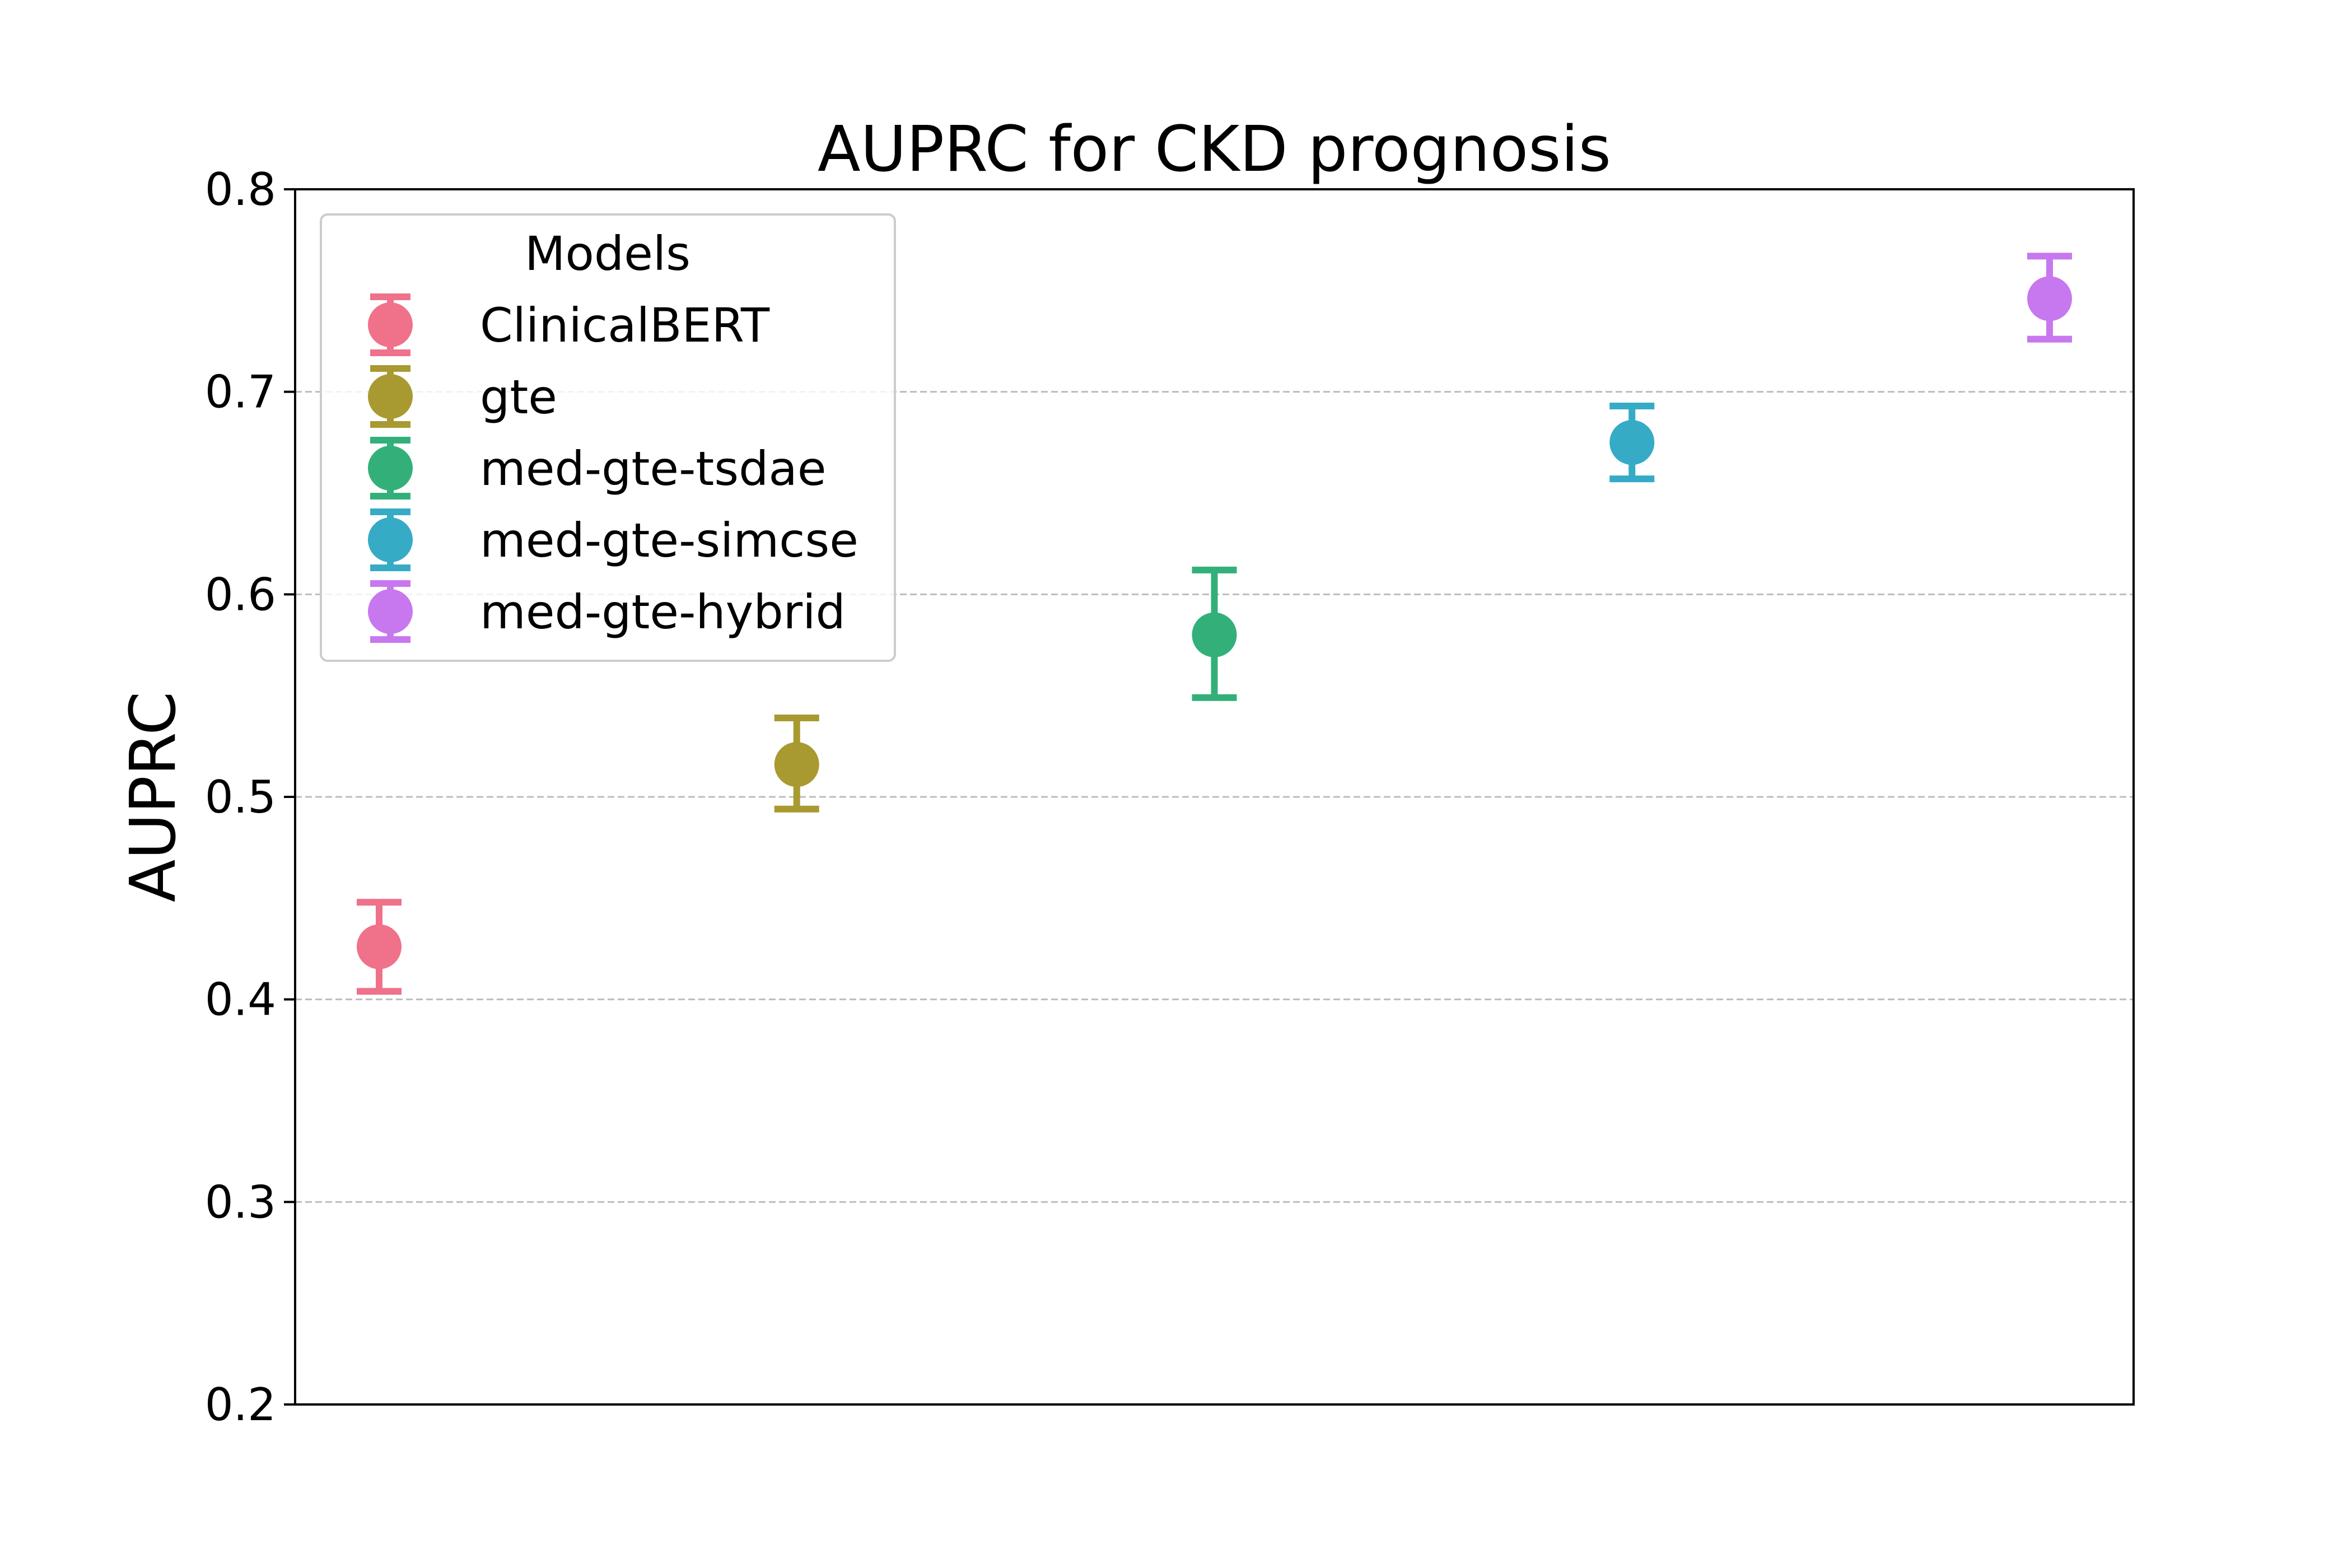 The width and height of the screenshot is (2352, 1568). I want to click on y-tick-label: 0.6, so click(241, 594).